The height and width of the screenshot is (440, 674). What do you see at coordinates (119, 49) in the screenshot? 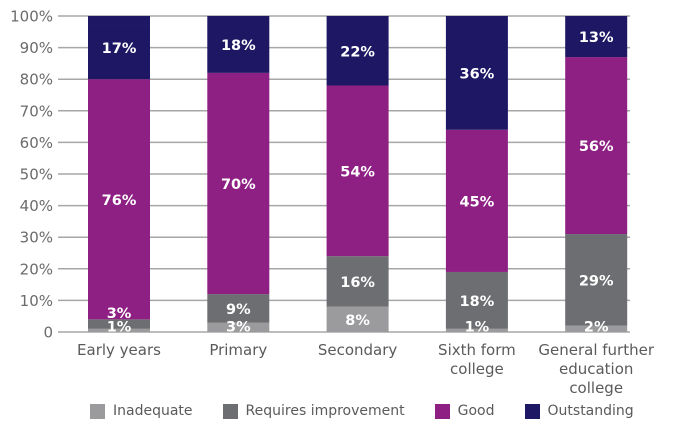
I see `data-label: 17%` at bounding box center [119, 49].